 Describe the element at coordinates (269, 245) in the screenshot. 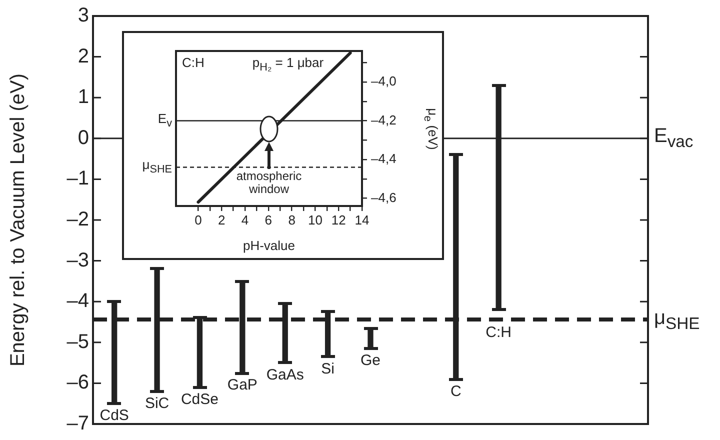

I see `x-axis-title: pH-value` at that location.